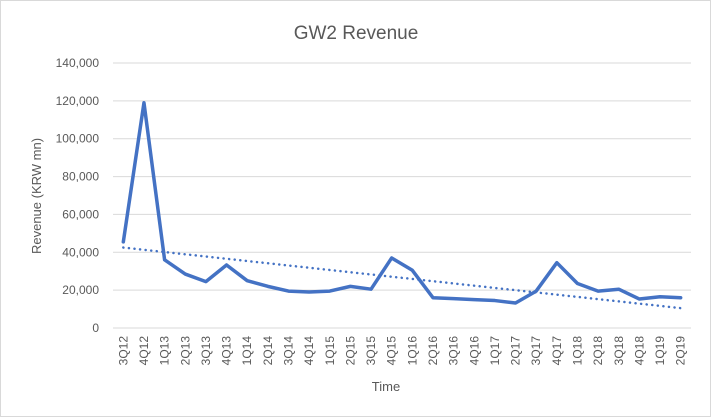 Image resolution: width=711 pixels, height=418 pixels. I want to click on x-tick-label: 1Q18, so click(577, 351).